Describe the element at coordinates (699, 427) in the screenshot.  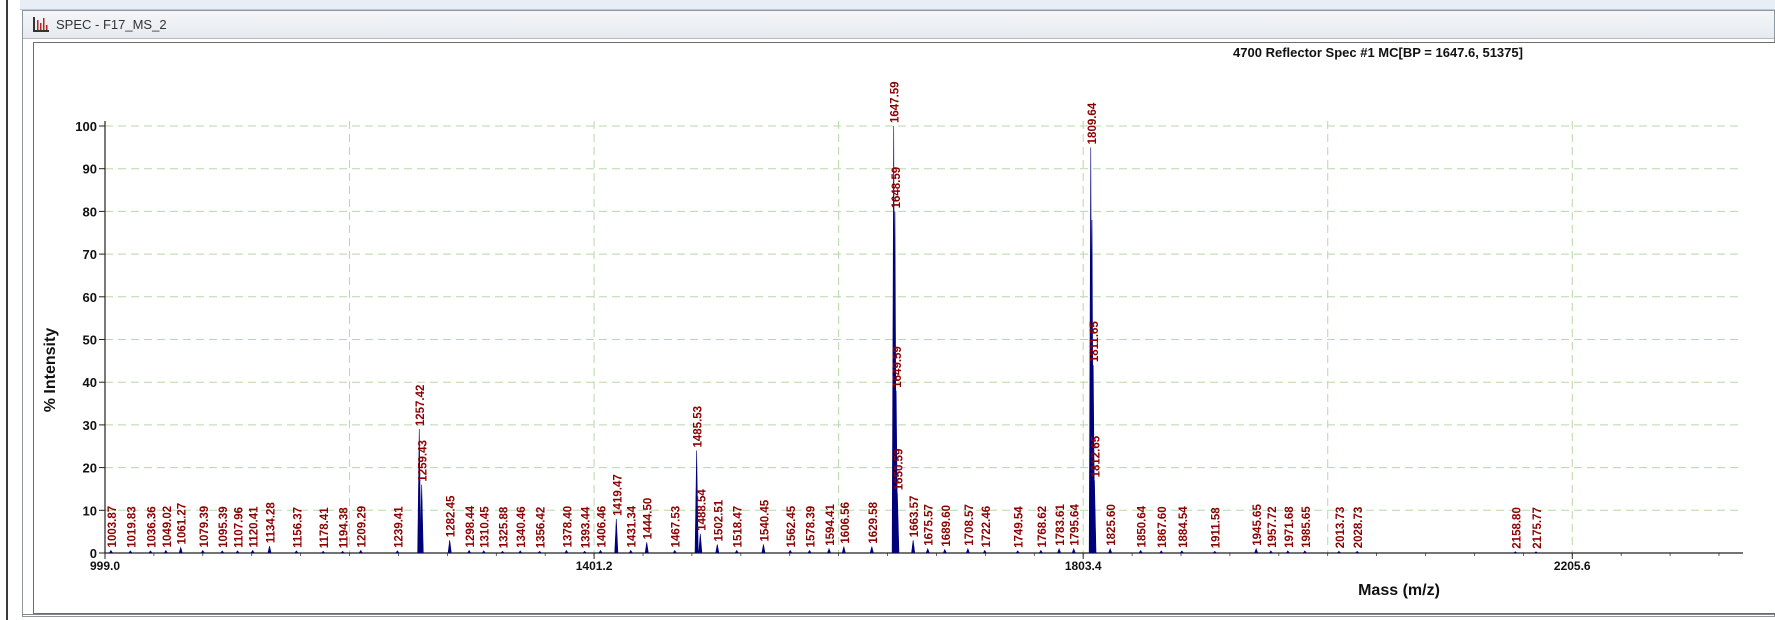
I see `peak-label: 1485.53` at that location.